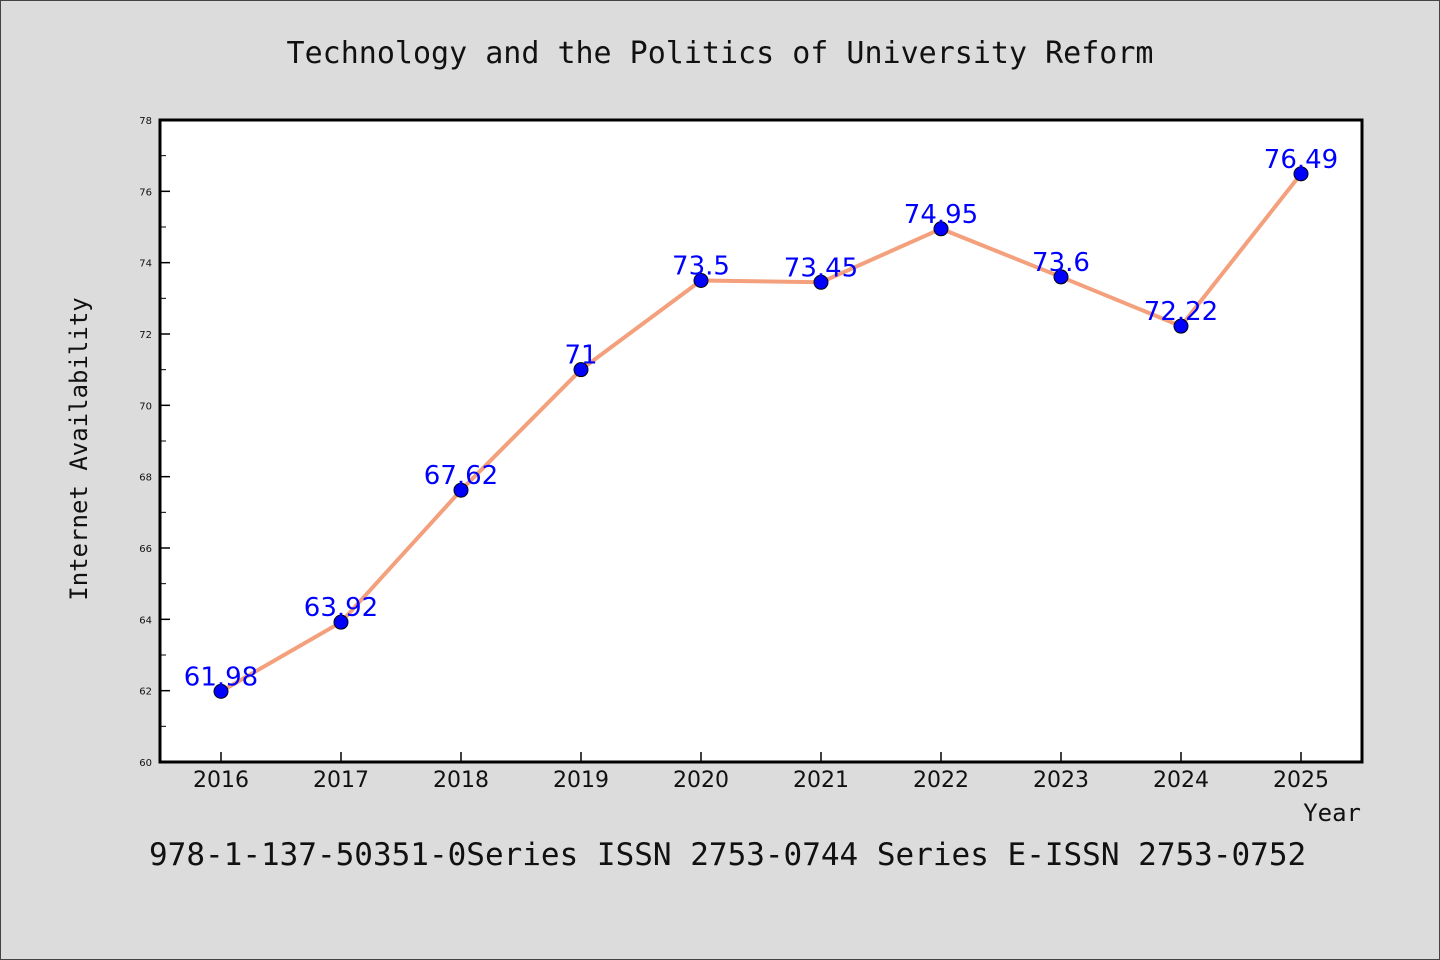 The height and width of the screenshot is (960, 1440). Describe the element at coordinates (1181, 312) in the screenshot. I see `data-label: 72.22` at that location.